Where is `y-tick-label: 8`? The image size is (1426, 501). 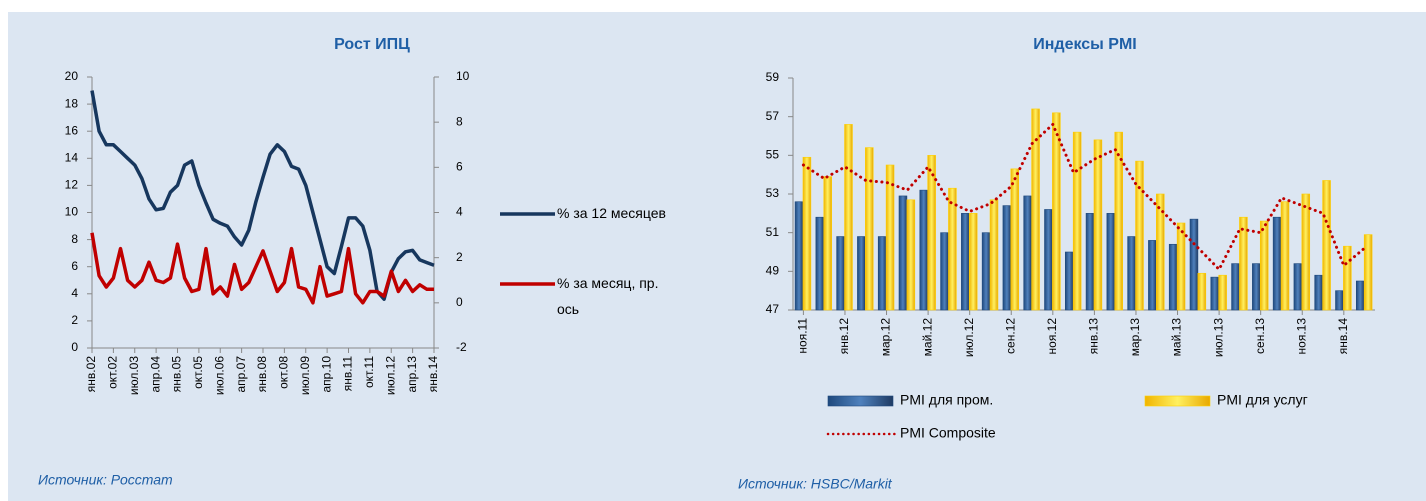
y-tick-label: 8 is located at coordinates (74, 239).